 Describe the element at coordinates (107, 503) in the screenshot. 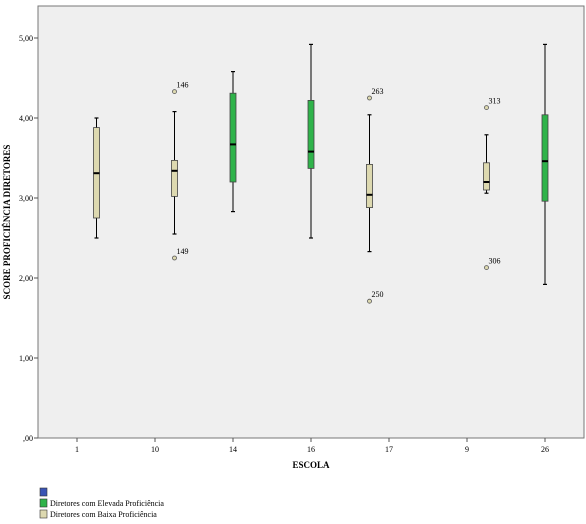

I see `legend-label: Diretores com Elevada Proficiência` at that location.